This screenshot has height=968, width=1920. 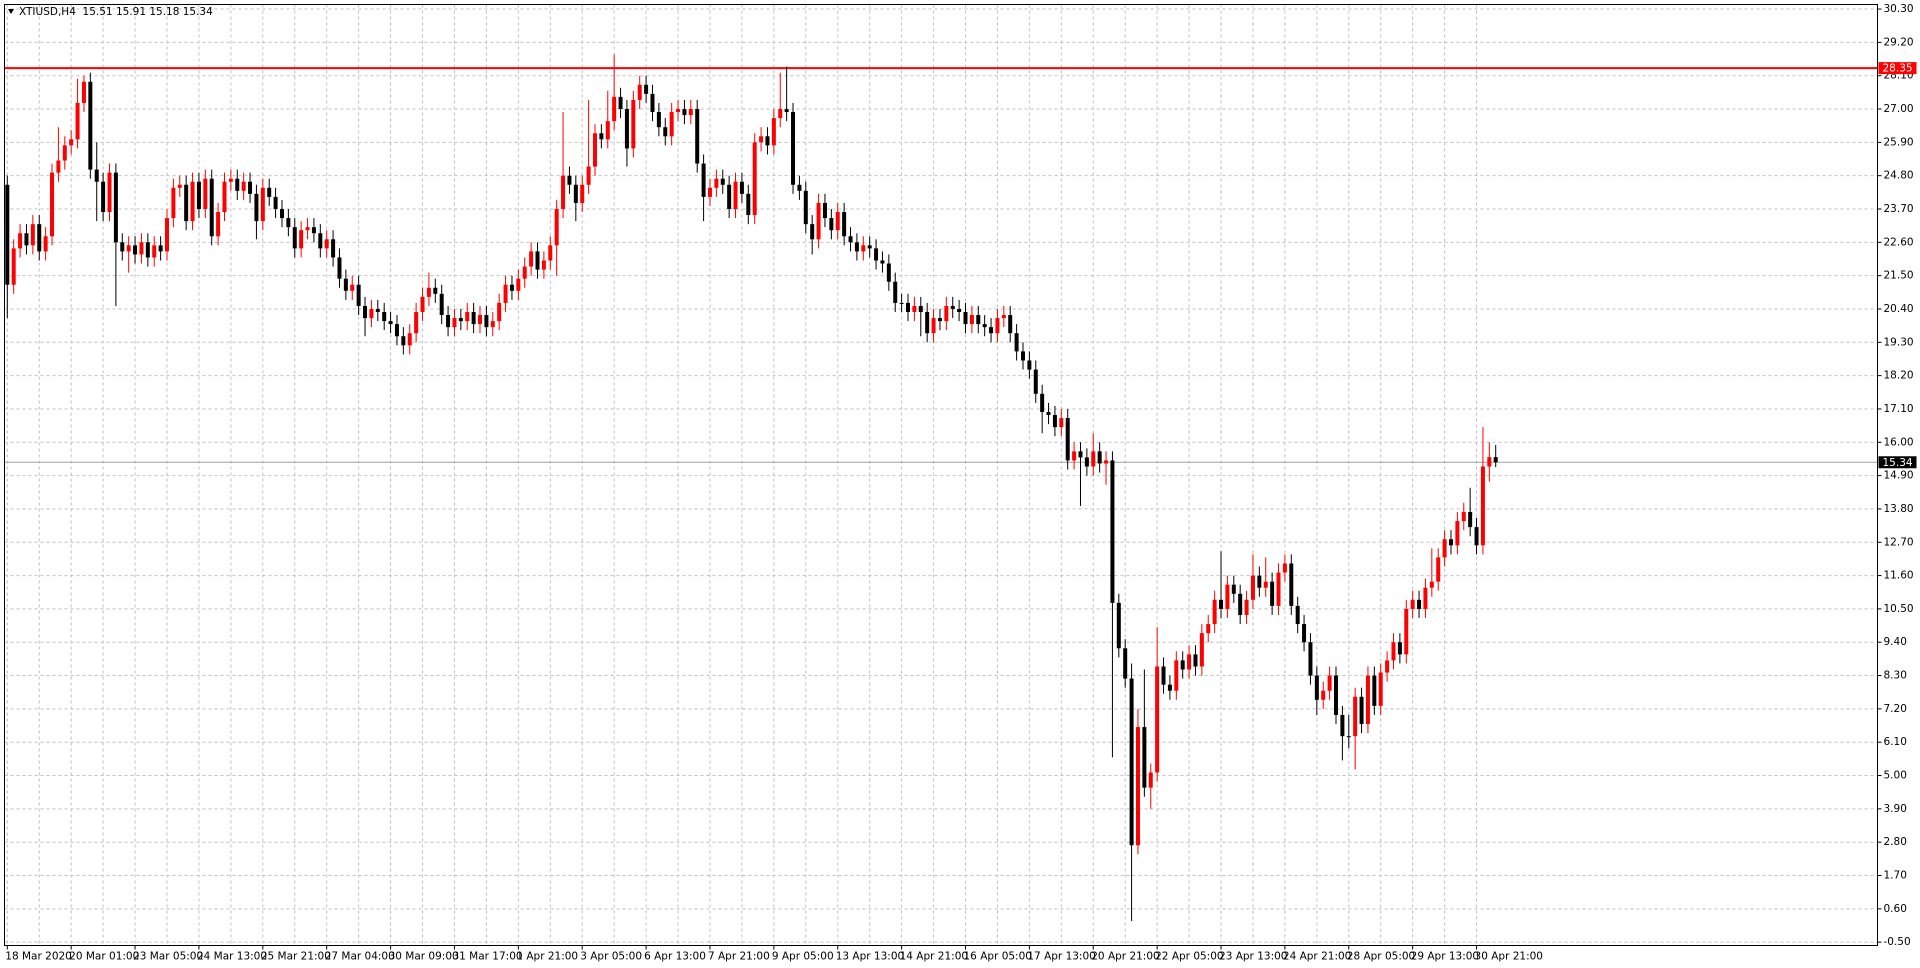 What do you see at coordinates (1381, 957) in the screenshot?
I see `x-tick-label: 28 Apr 05:00` at bounding box center [1381, 957].